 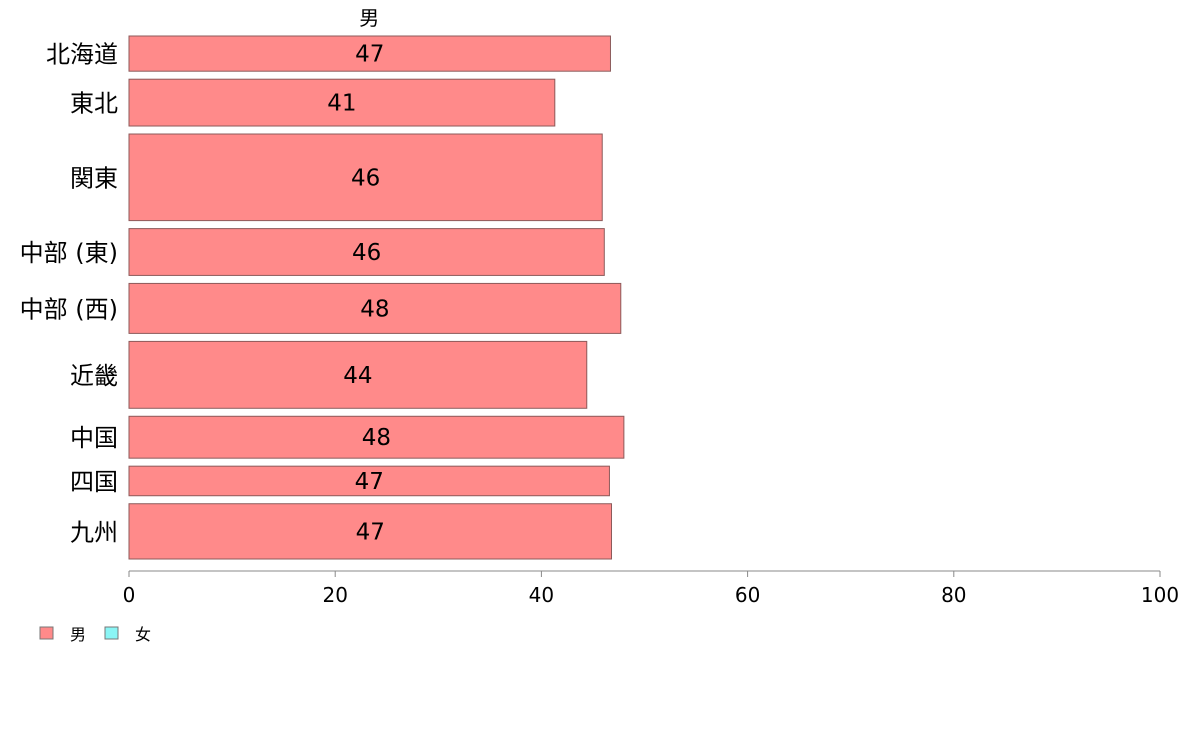 I want to click on x-tick-label: 0, so click(x=129, y=595).